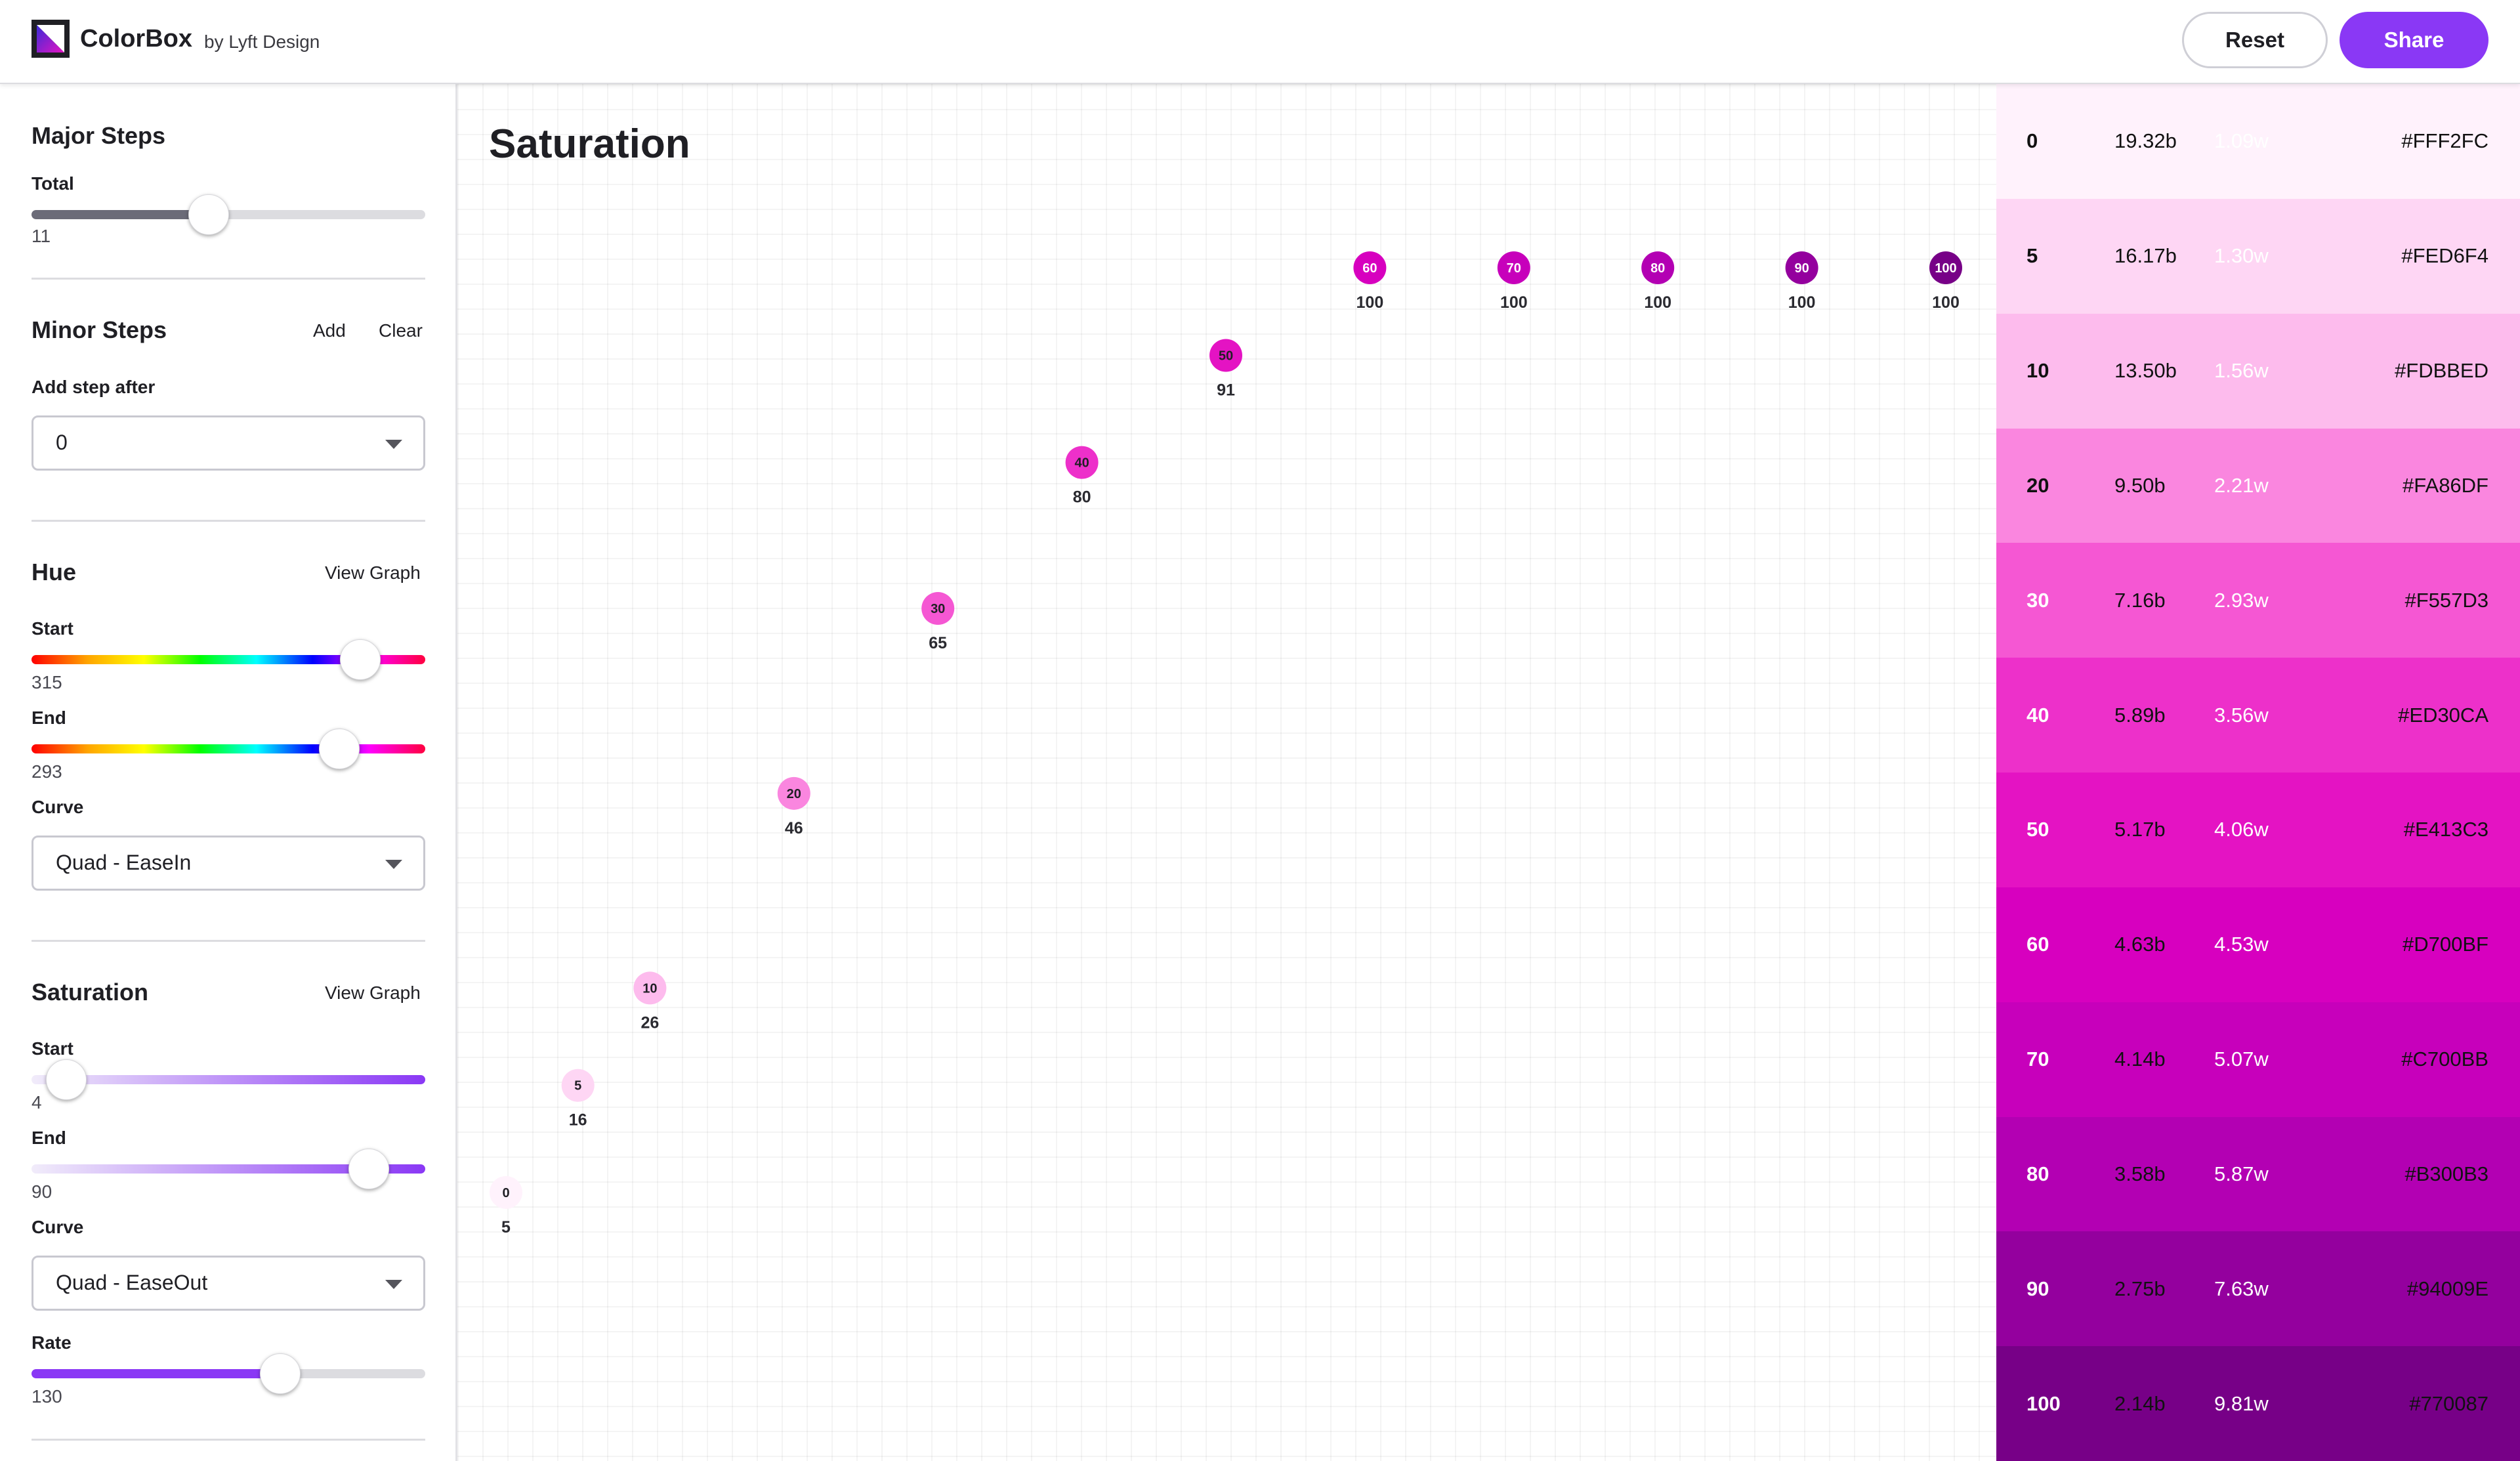 The width and height of the screenshot is (2520, 1461). What do you see at coordinates (339, 749) in the screenshot?
I see `hue-end-slider-handle` at bounding box center [339, 749].